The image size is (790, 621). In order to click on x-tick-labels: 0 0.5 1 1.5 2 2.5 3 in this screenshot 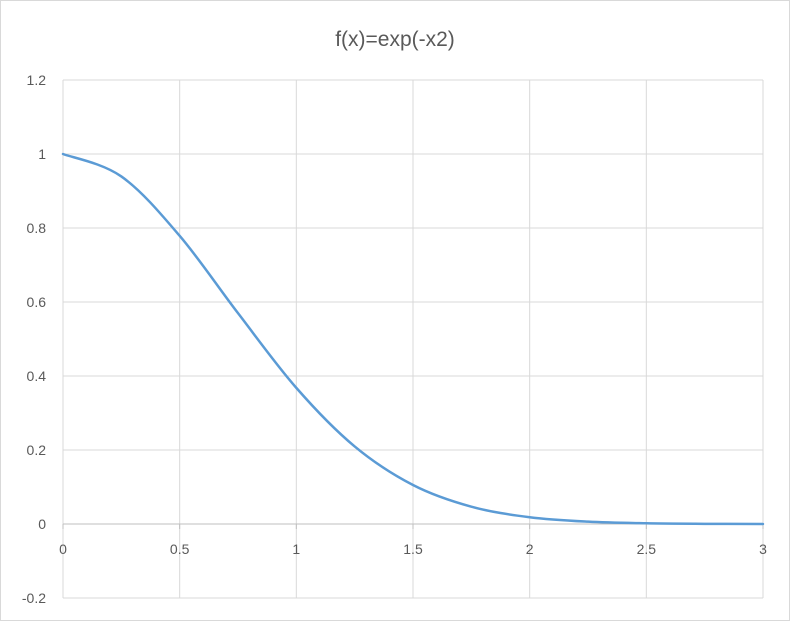, I will do `click(413, 549)`.